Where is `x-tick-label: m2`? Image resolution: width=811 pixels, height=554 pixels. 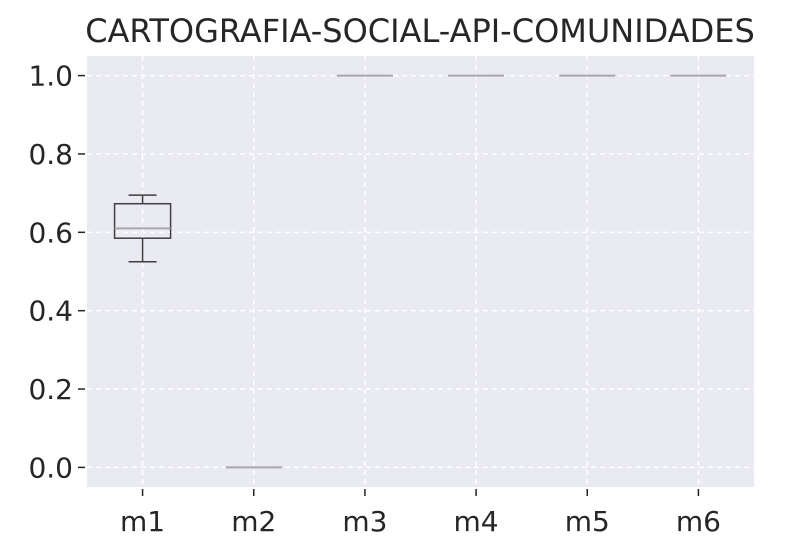
x-tick-label: m2 is located at coordinates (253, 521).